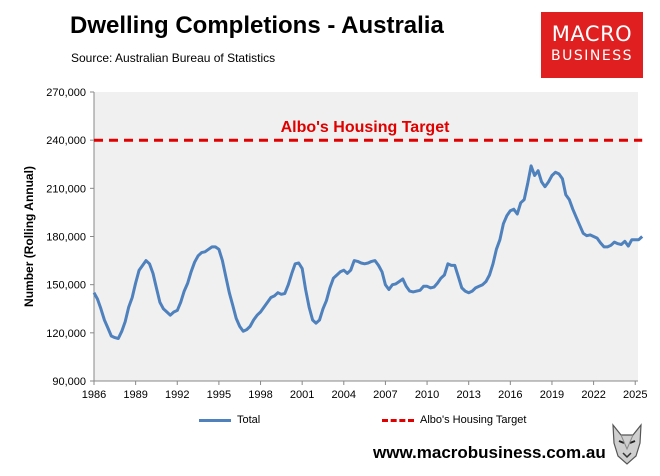 The height and width of the screenshot is (476, 660). What do you see at coordinates (66, 238) in the screenshot?
I see `y-tick-label: 180,000` at bounding box center [66, 238].